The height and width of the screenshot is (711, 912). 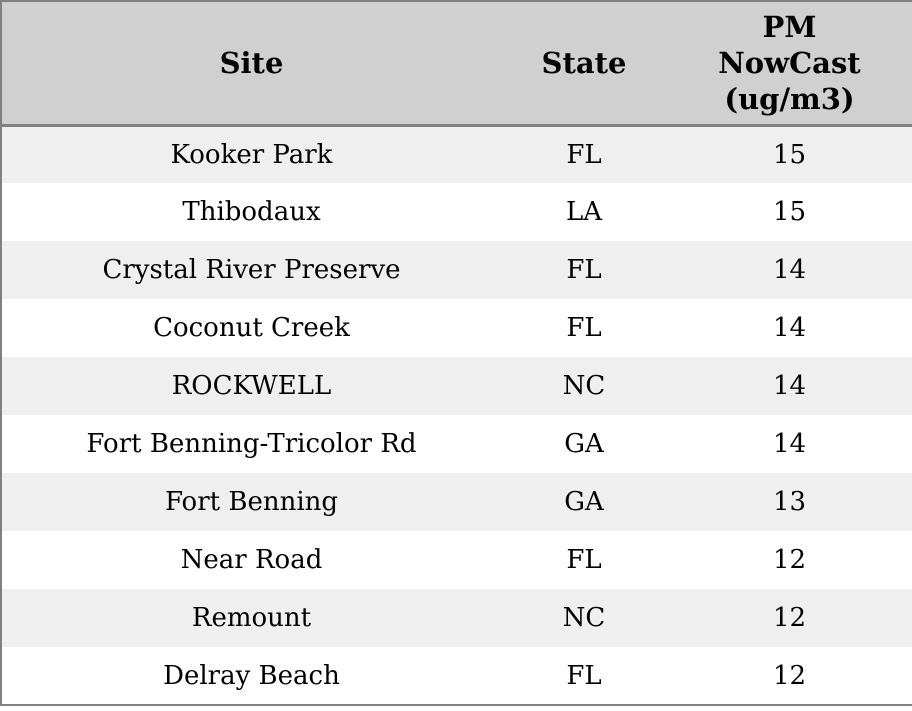 I want to click on table-row: Delray Beach FL 12, so click(x=456, y=676).